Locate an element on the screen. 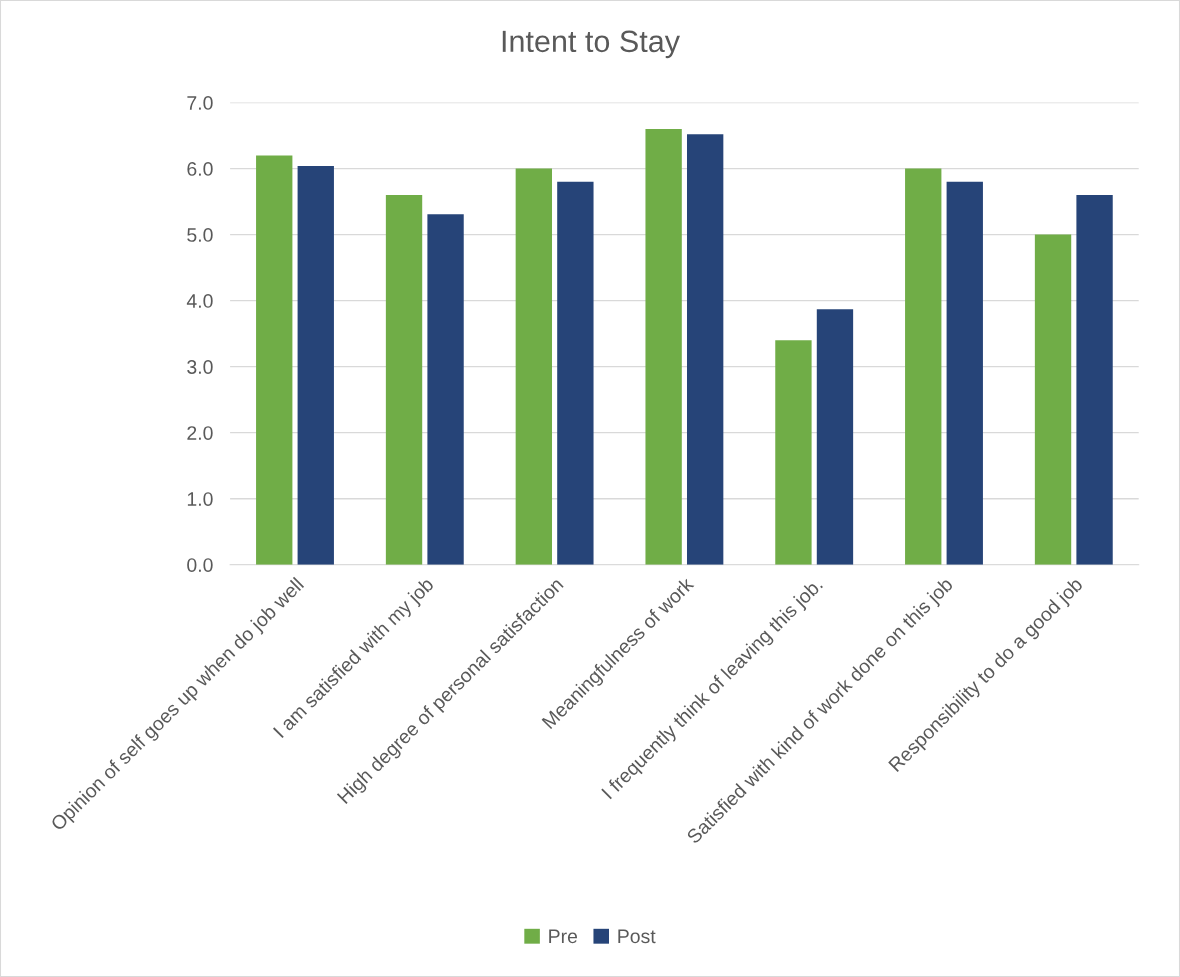 The height and width of the screenshot is (977, 1180). chart-title: Intent to Stay is located at coordinates (591, 44).